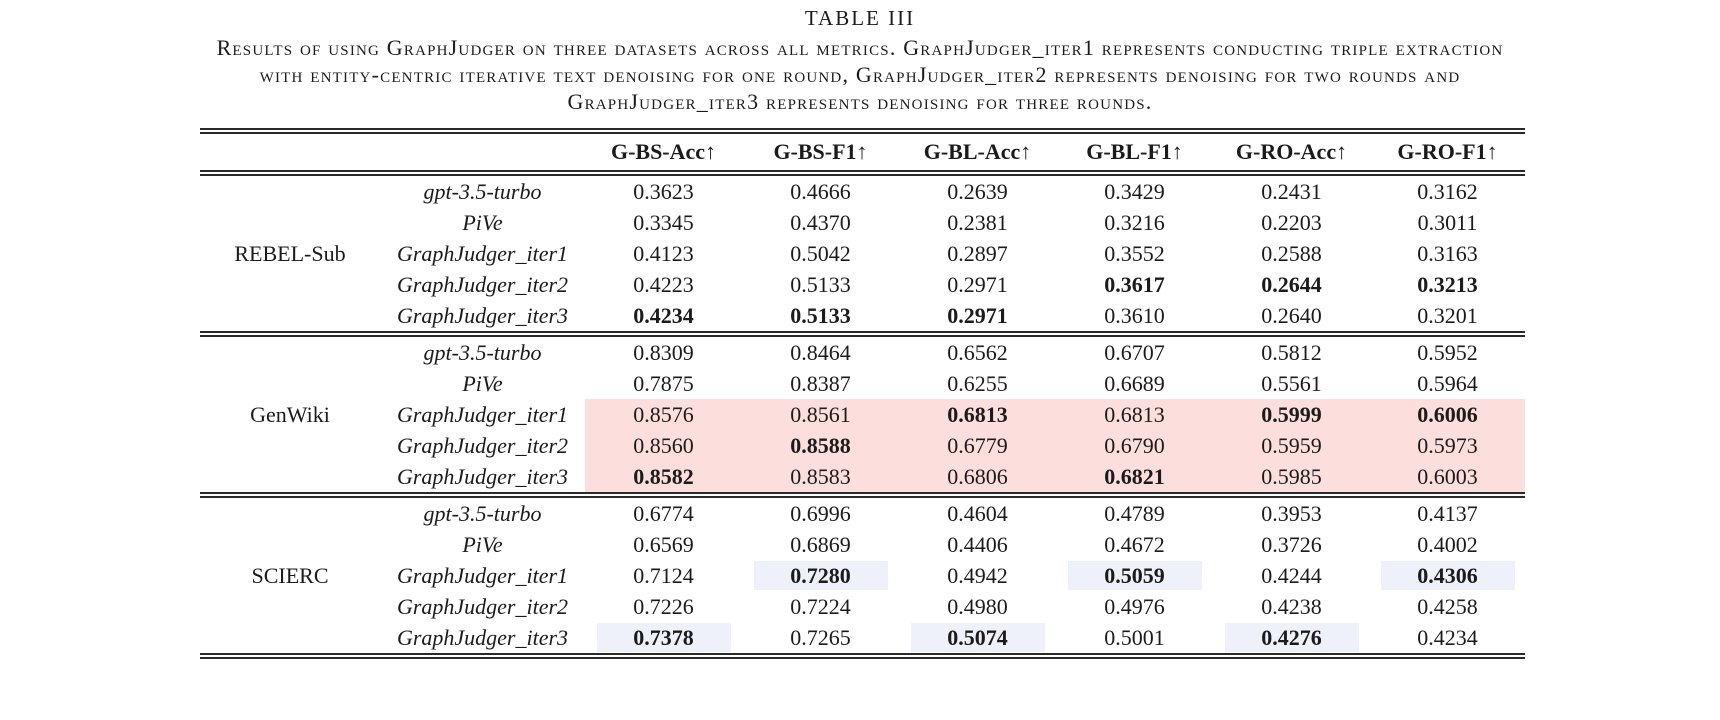 Image resolution: width=1720 pixels, height=720 pixels. What do you see at coordinates (482, 414) in the screenshot?
I see `model-label: GraphJudger_iter1` at bounding box center [482, 414].